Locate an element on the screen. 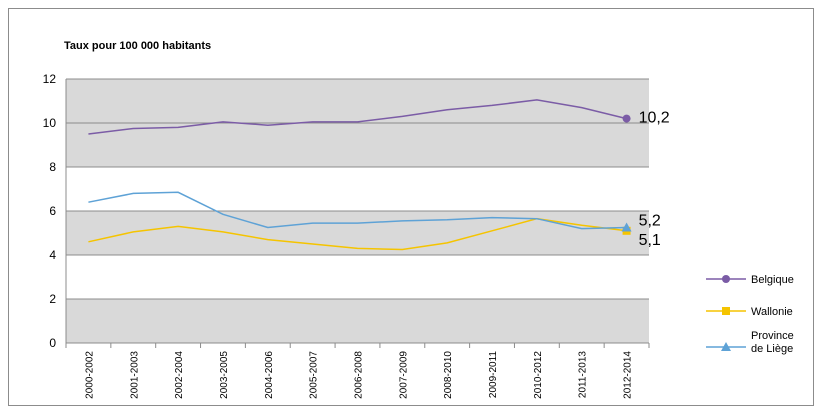  y-axis-ticks: 0 2 4 6 8 10 12 is located at coordinates (50, 211).